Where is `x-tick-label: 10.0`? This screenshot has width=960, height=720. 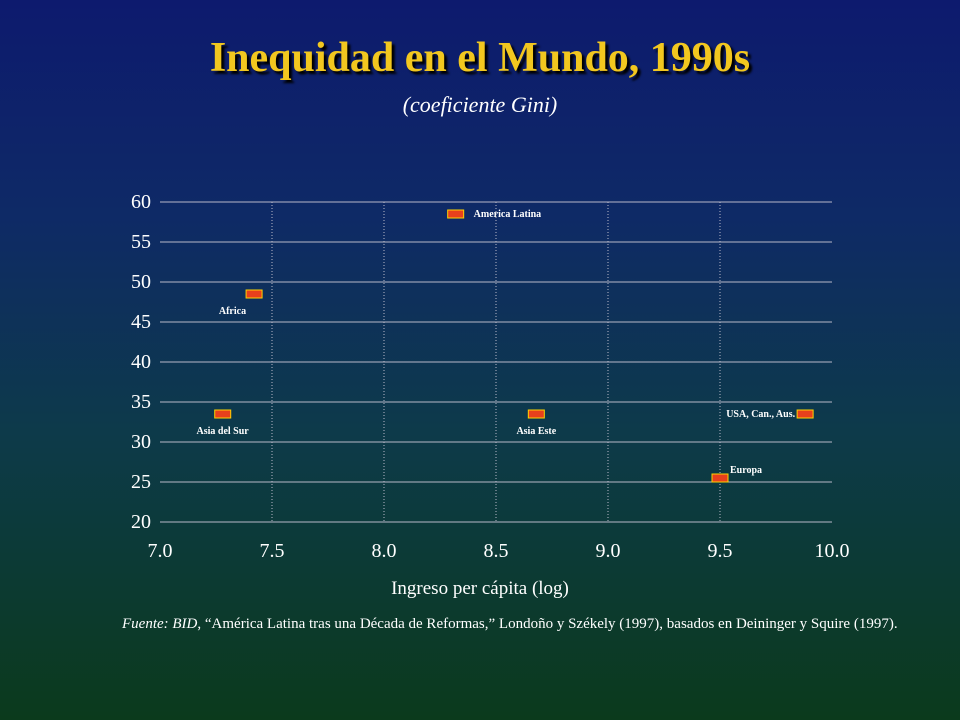 x-tick-label: 10.0 is located at coordinates (832, 551).